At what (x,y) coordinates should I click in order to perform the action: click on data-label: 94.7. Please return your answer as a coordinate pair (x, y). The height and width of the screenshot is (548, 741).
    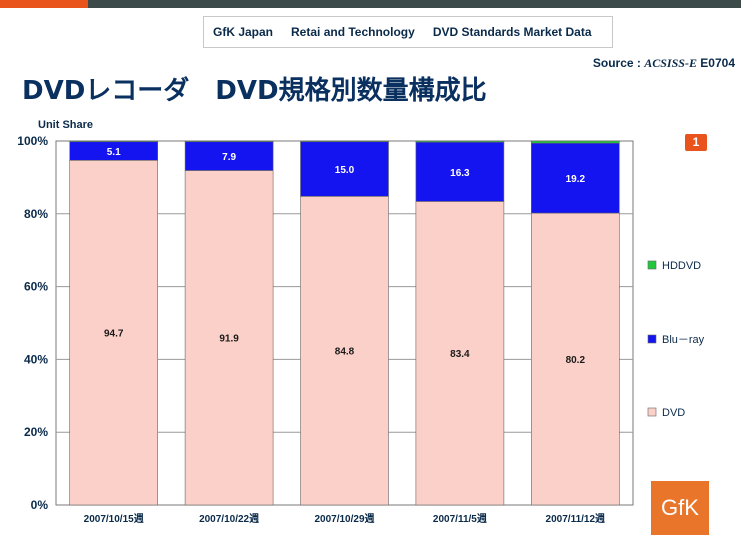
    Looking at the image, I should click on (114, 334).